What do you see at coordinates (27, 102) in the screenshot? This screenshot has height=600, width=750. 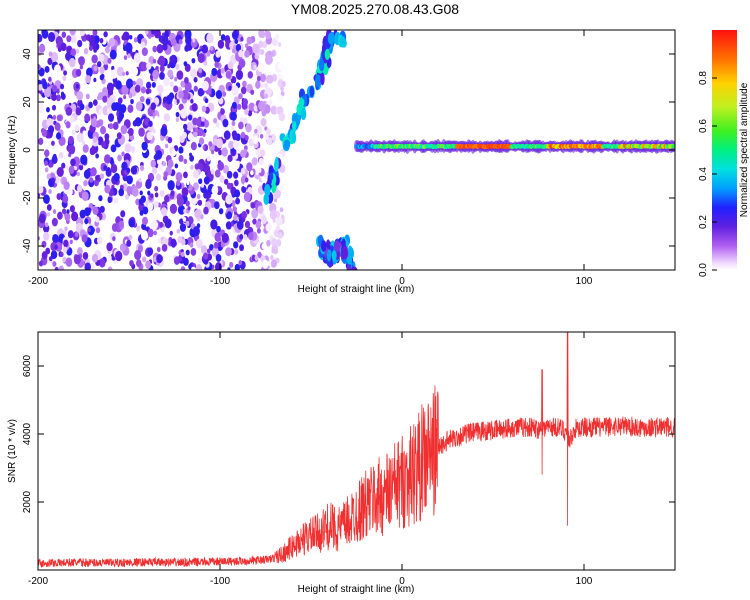 I see `y-tick-label: 20` at bounding box center [27, 102].